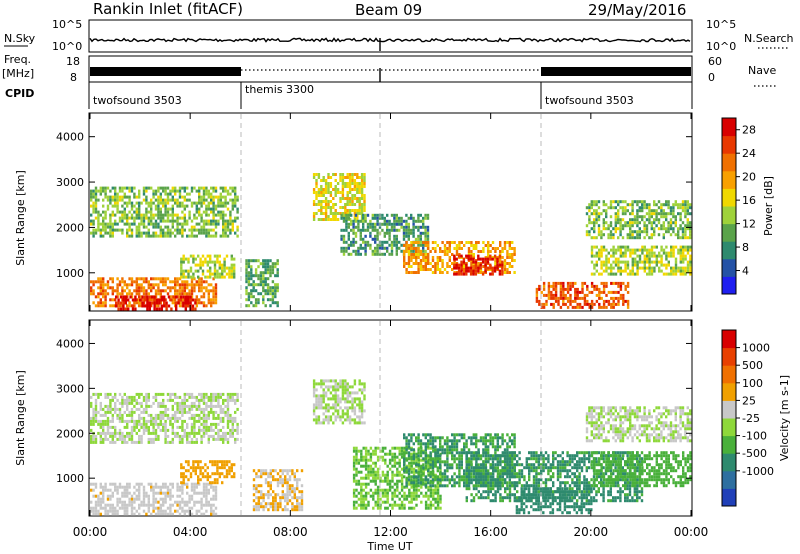 This screenshot has width=800, height=554. What do you see at coordinates (729, 285) in the screenshot?
I see `colorbar-swatch` at bounding box center [729, 285].